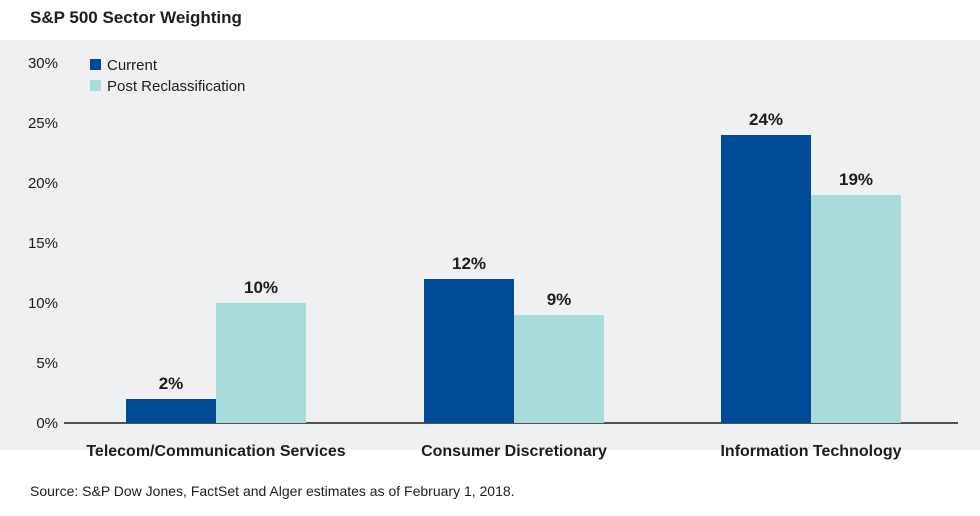 The image size is (980, 516). Describe the element at coordinates (176, 86) in the screenshot. I see `legend-label: Post Reclassification` at that location.